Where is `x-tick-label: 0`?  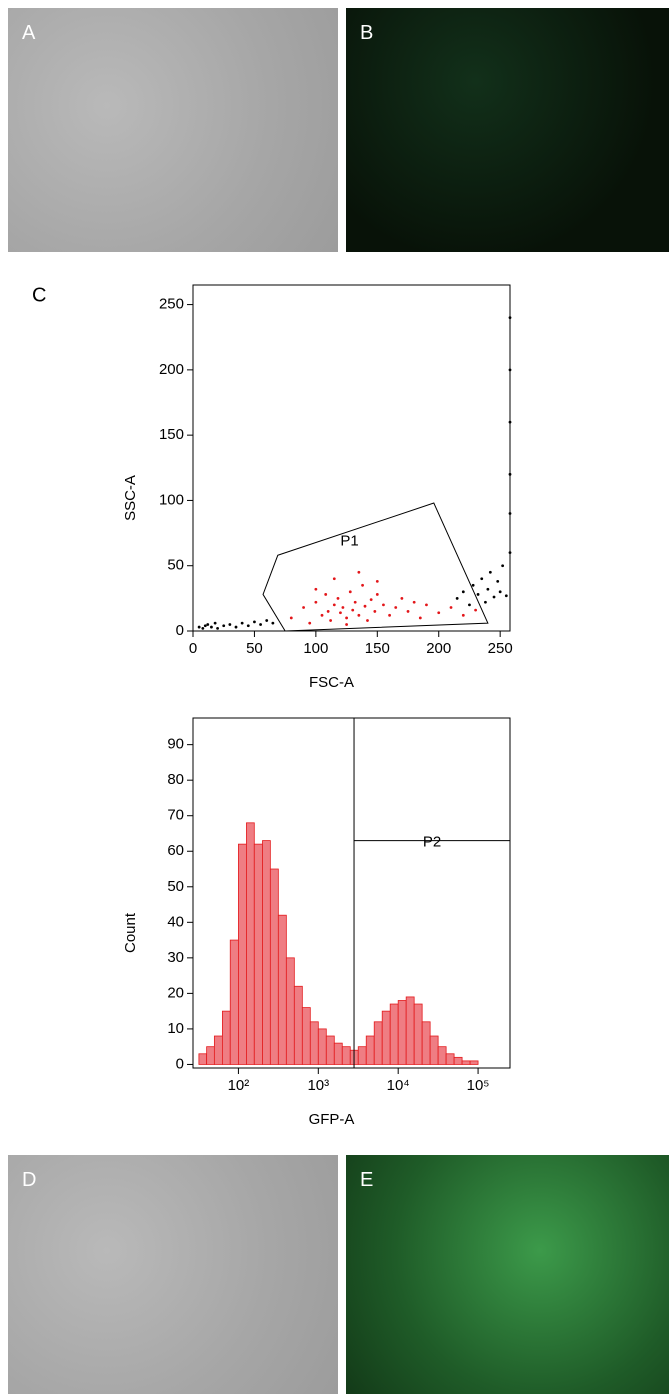
x-tick-label: 0 is located at coordinates (193, 648).